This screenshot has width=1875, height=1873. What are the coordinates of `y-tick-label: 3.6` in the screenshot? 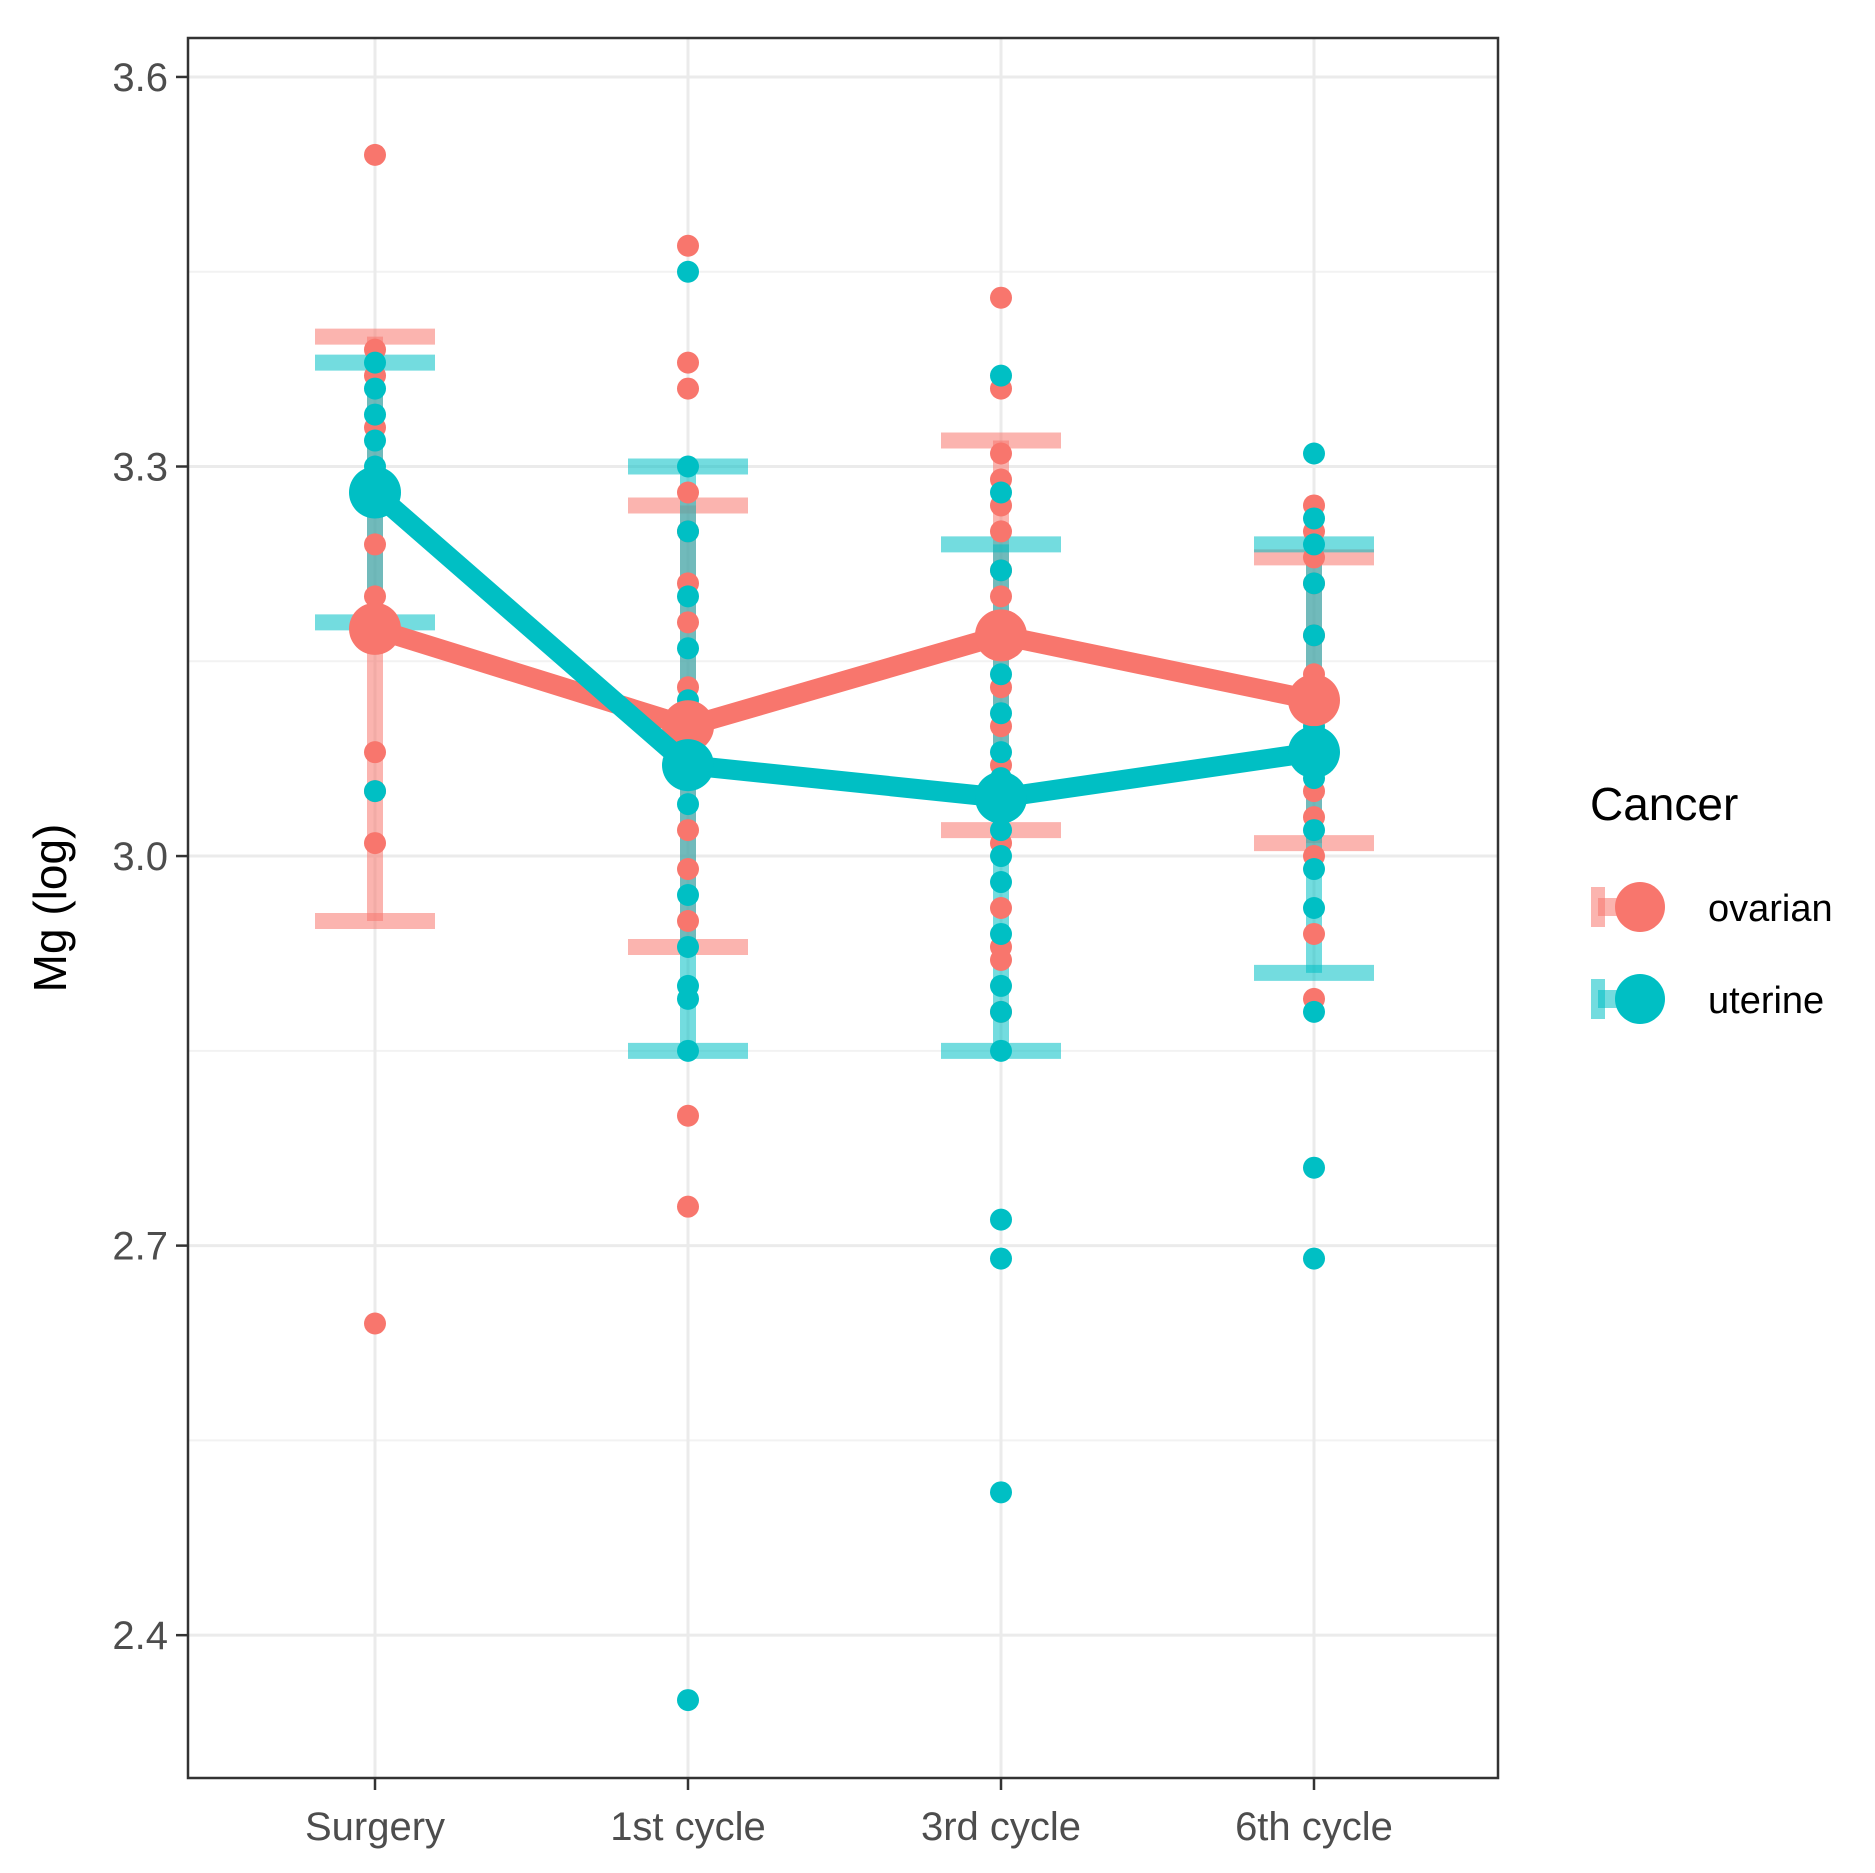 It's located at (140, 78).